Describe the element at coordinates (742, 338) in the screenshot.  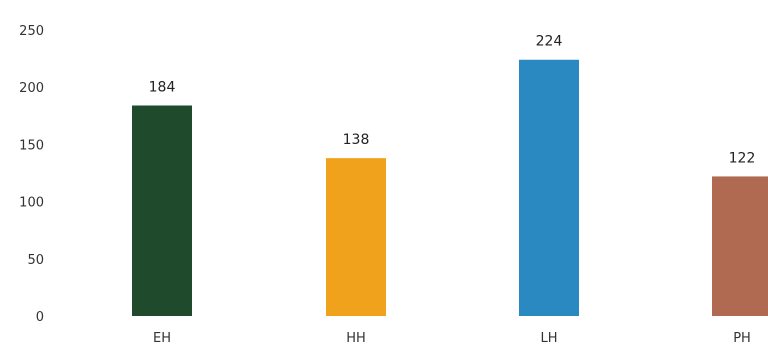
I see `x-tick-label: PH` at that location.